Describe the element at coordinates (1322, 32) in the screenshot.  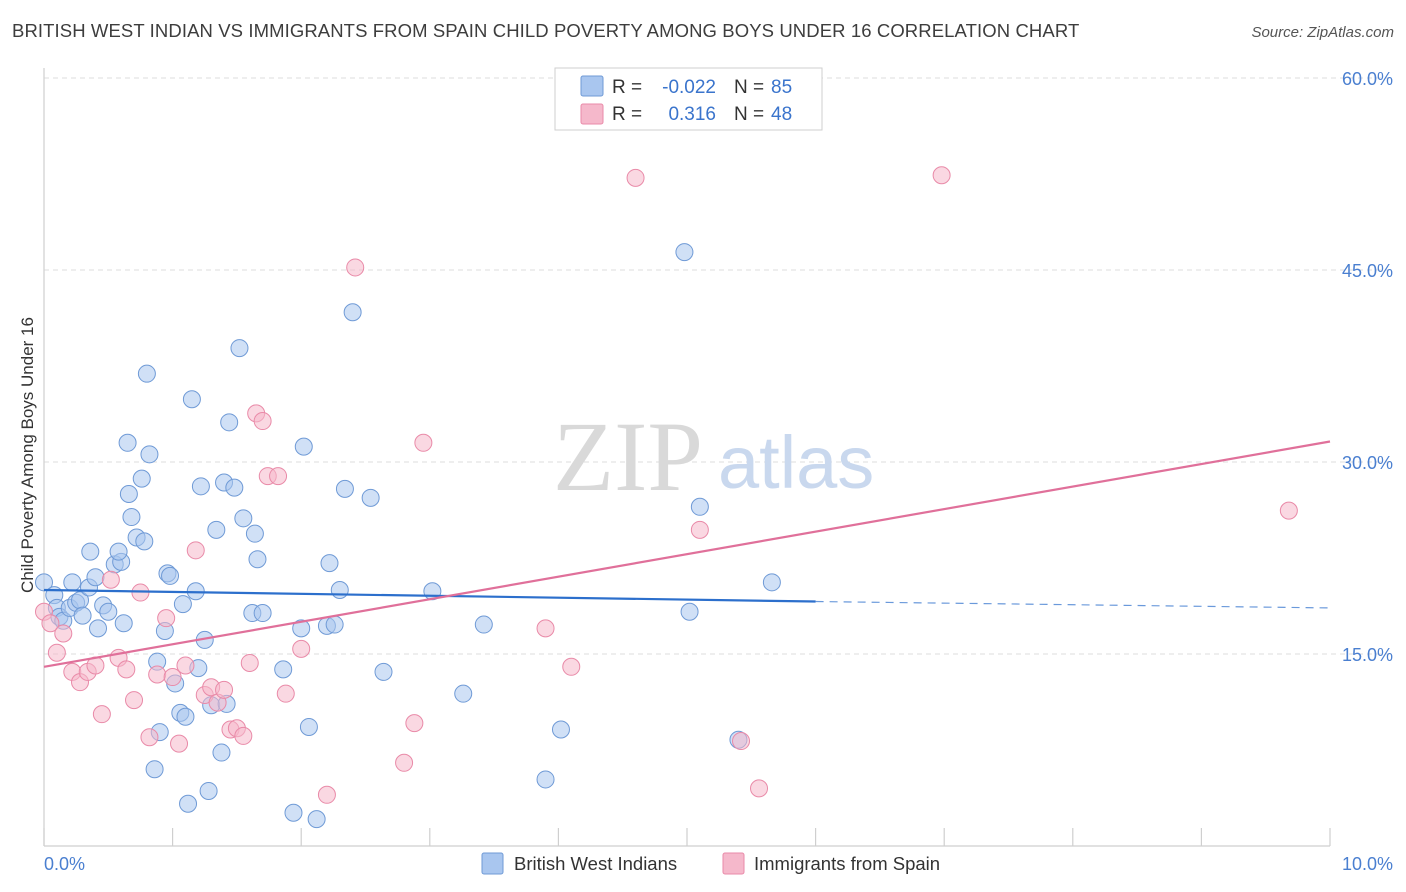
I see `source-credit: Source: ZipAtlas.com` at that location.